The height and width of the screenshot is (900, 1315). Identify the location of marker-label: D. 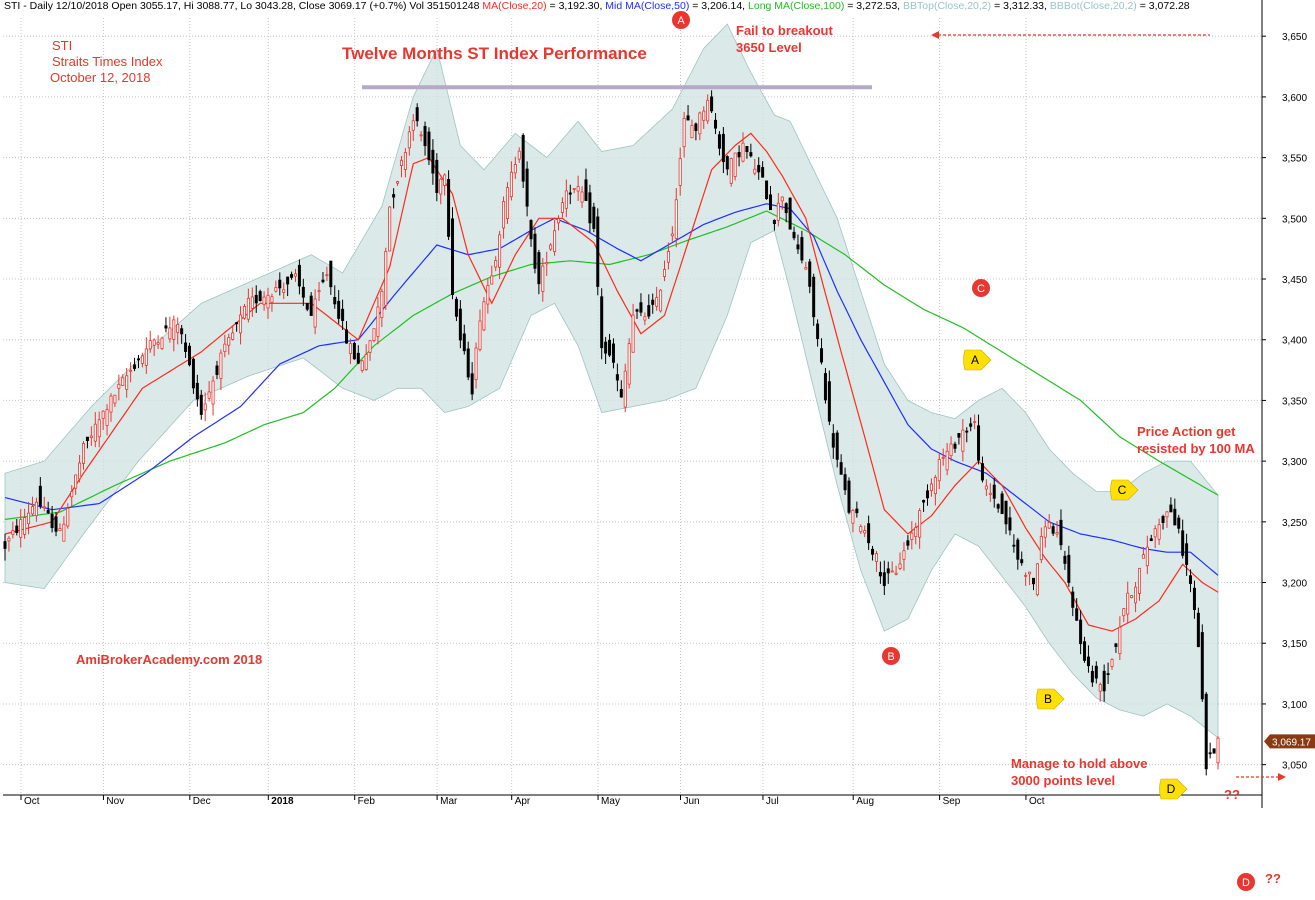
(1246, 883).